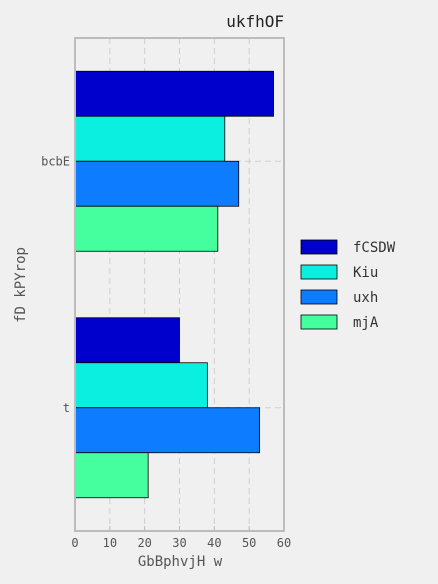  Describe the element at coordinates (365, 298) in the screenshot. I see `legend-label-uxh: uxh` at that location.